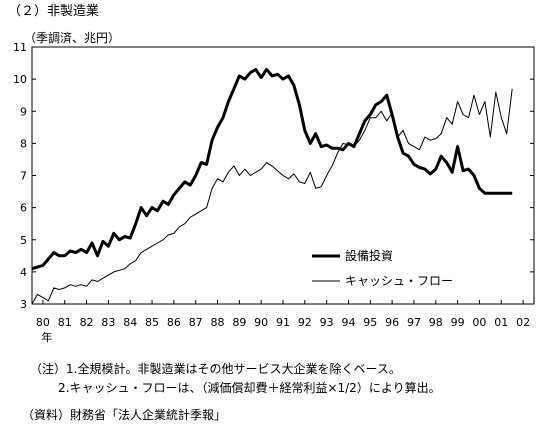 Image resolution: width=544 pixels, height=432 pixels. I want to click on x-tick-label: 92, so click(305, 322).